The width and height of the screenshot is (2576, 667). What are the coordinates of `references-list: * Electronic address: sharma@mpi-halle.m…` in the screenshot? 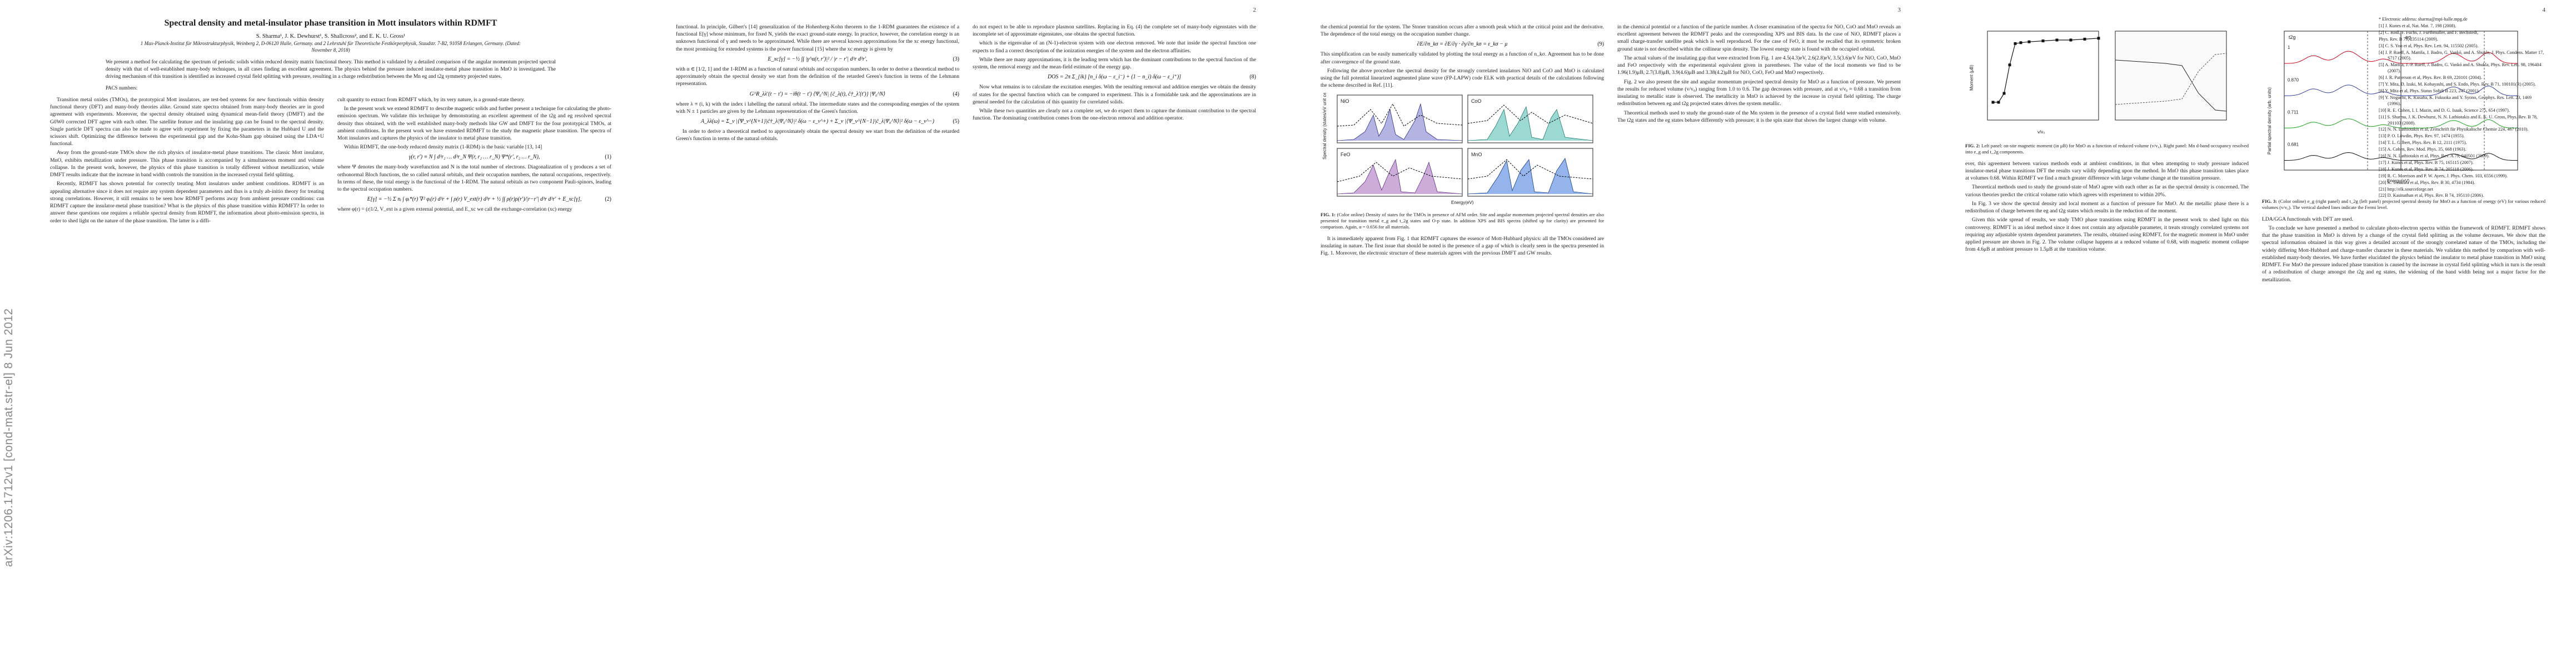 It's located at (2462, 108).